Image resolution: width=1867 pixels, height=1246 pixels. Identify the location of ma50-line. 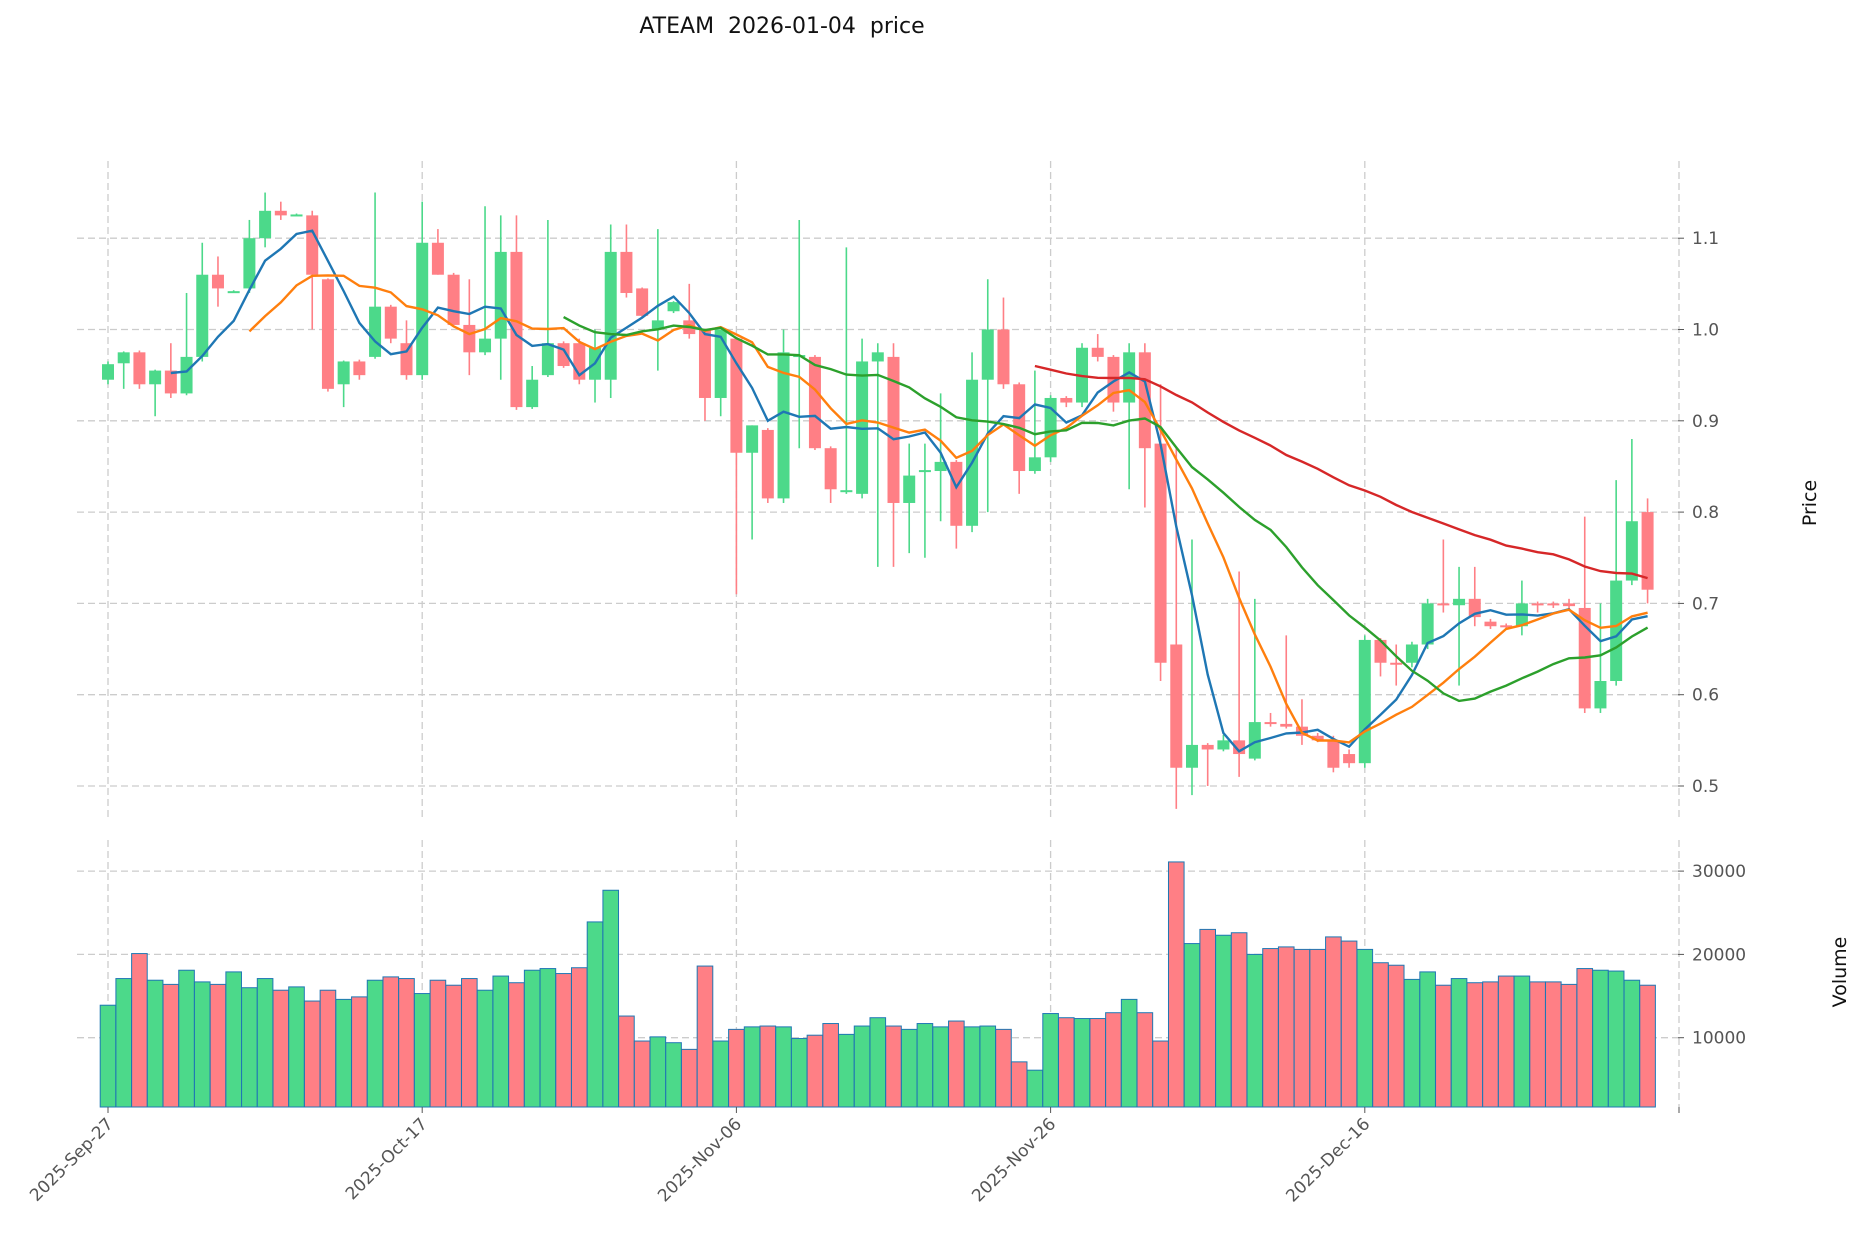
(1341, 472).